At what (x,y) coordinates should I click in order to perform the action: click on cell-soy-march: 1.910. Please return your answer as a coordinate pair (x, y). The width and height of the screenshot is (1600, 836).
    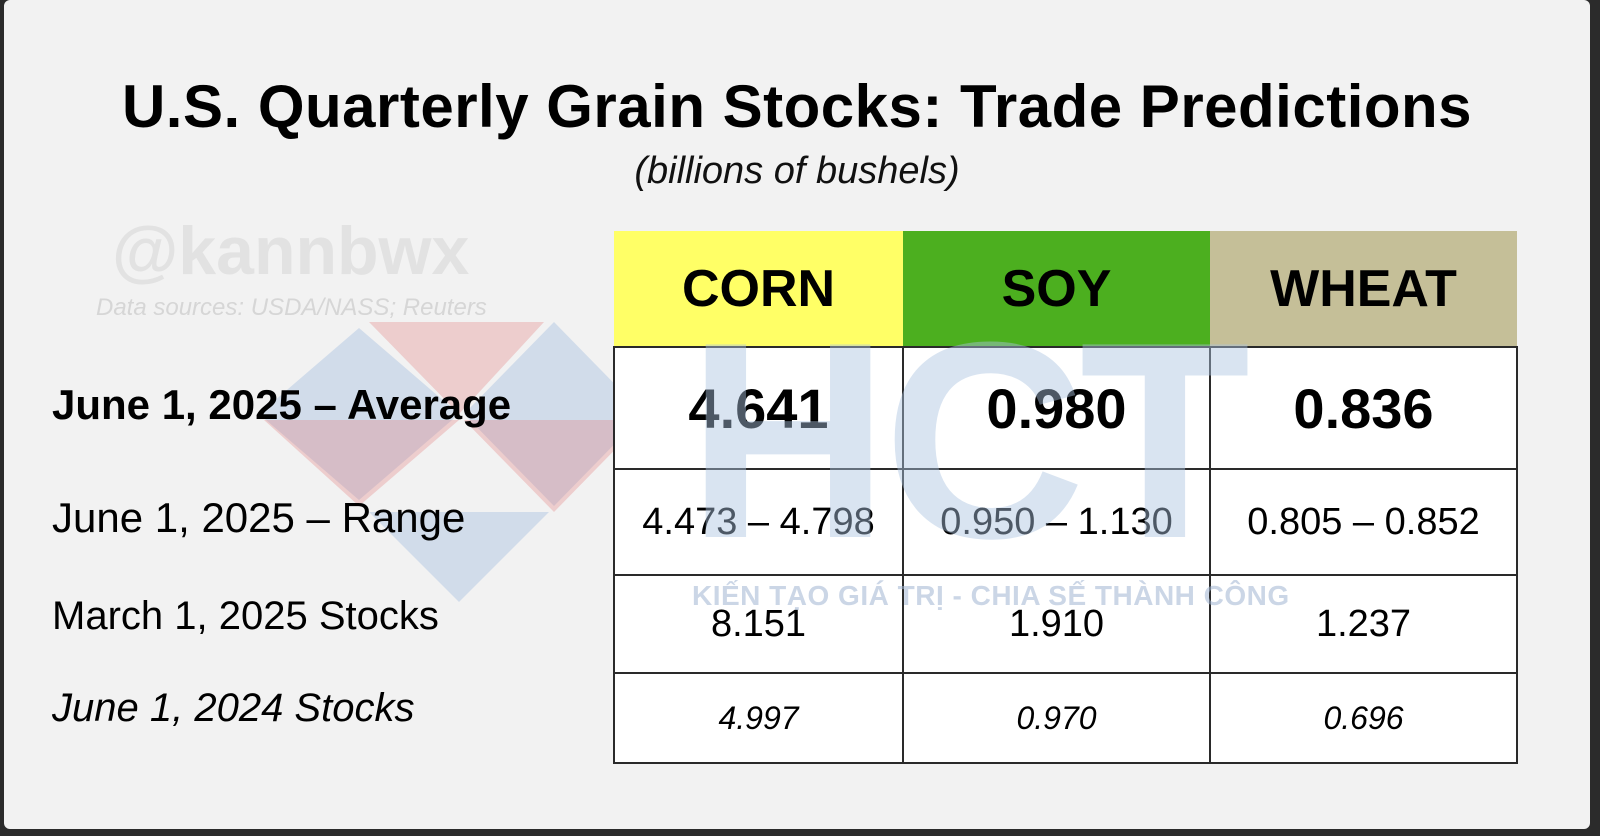
    Looking at the image, I should click on (1056, 624).